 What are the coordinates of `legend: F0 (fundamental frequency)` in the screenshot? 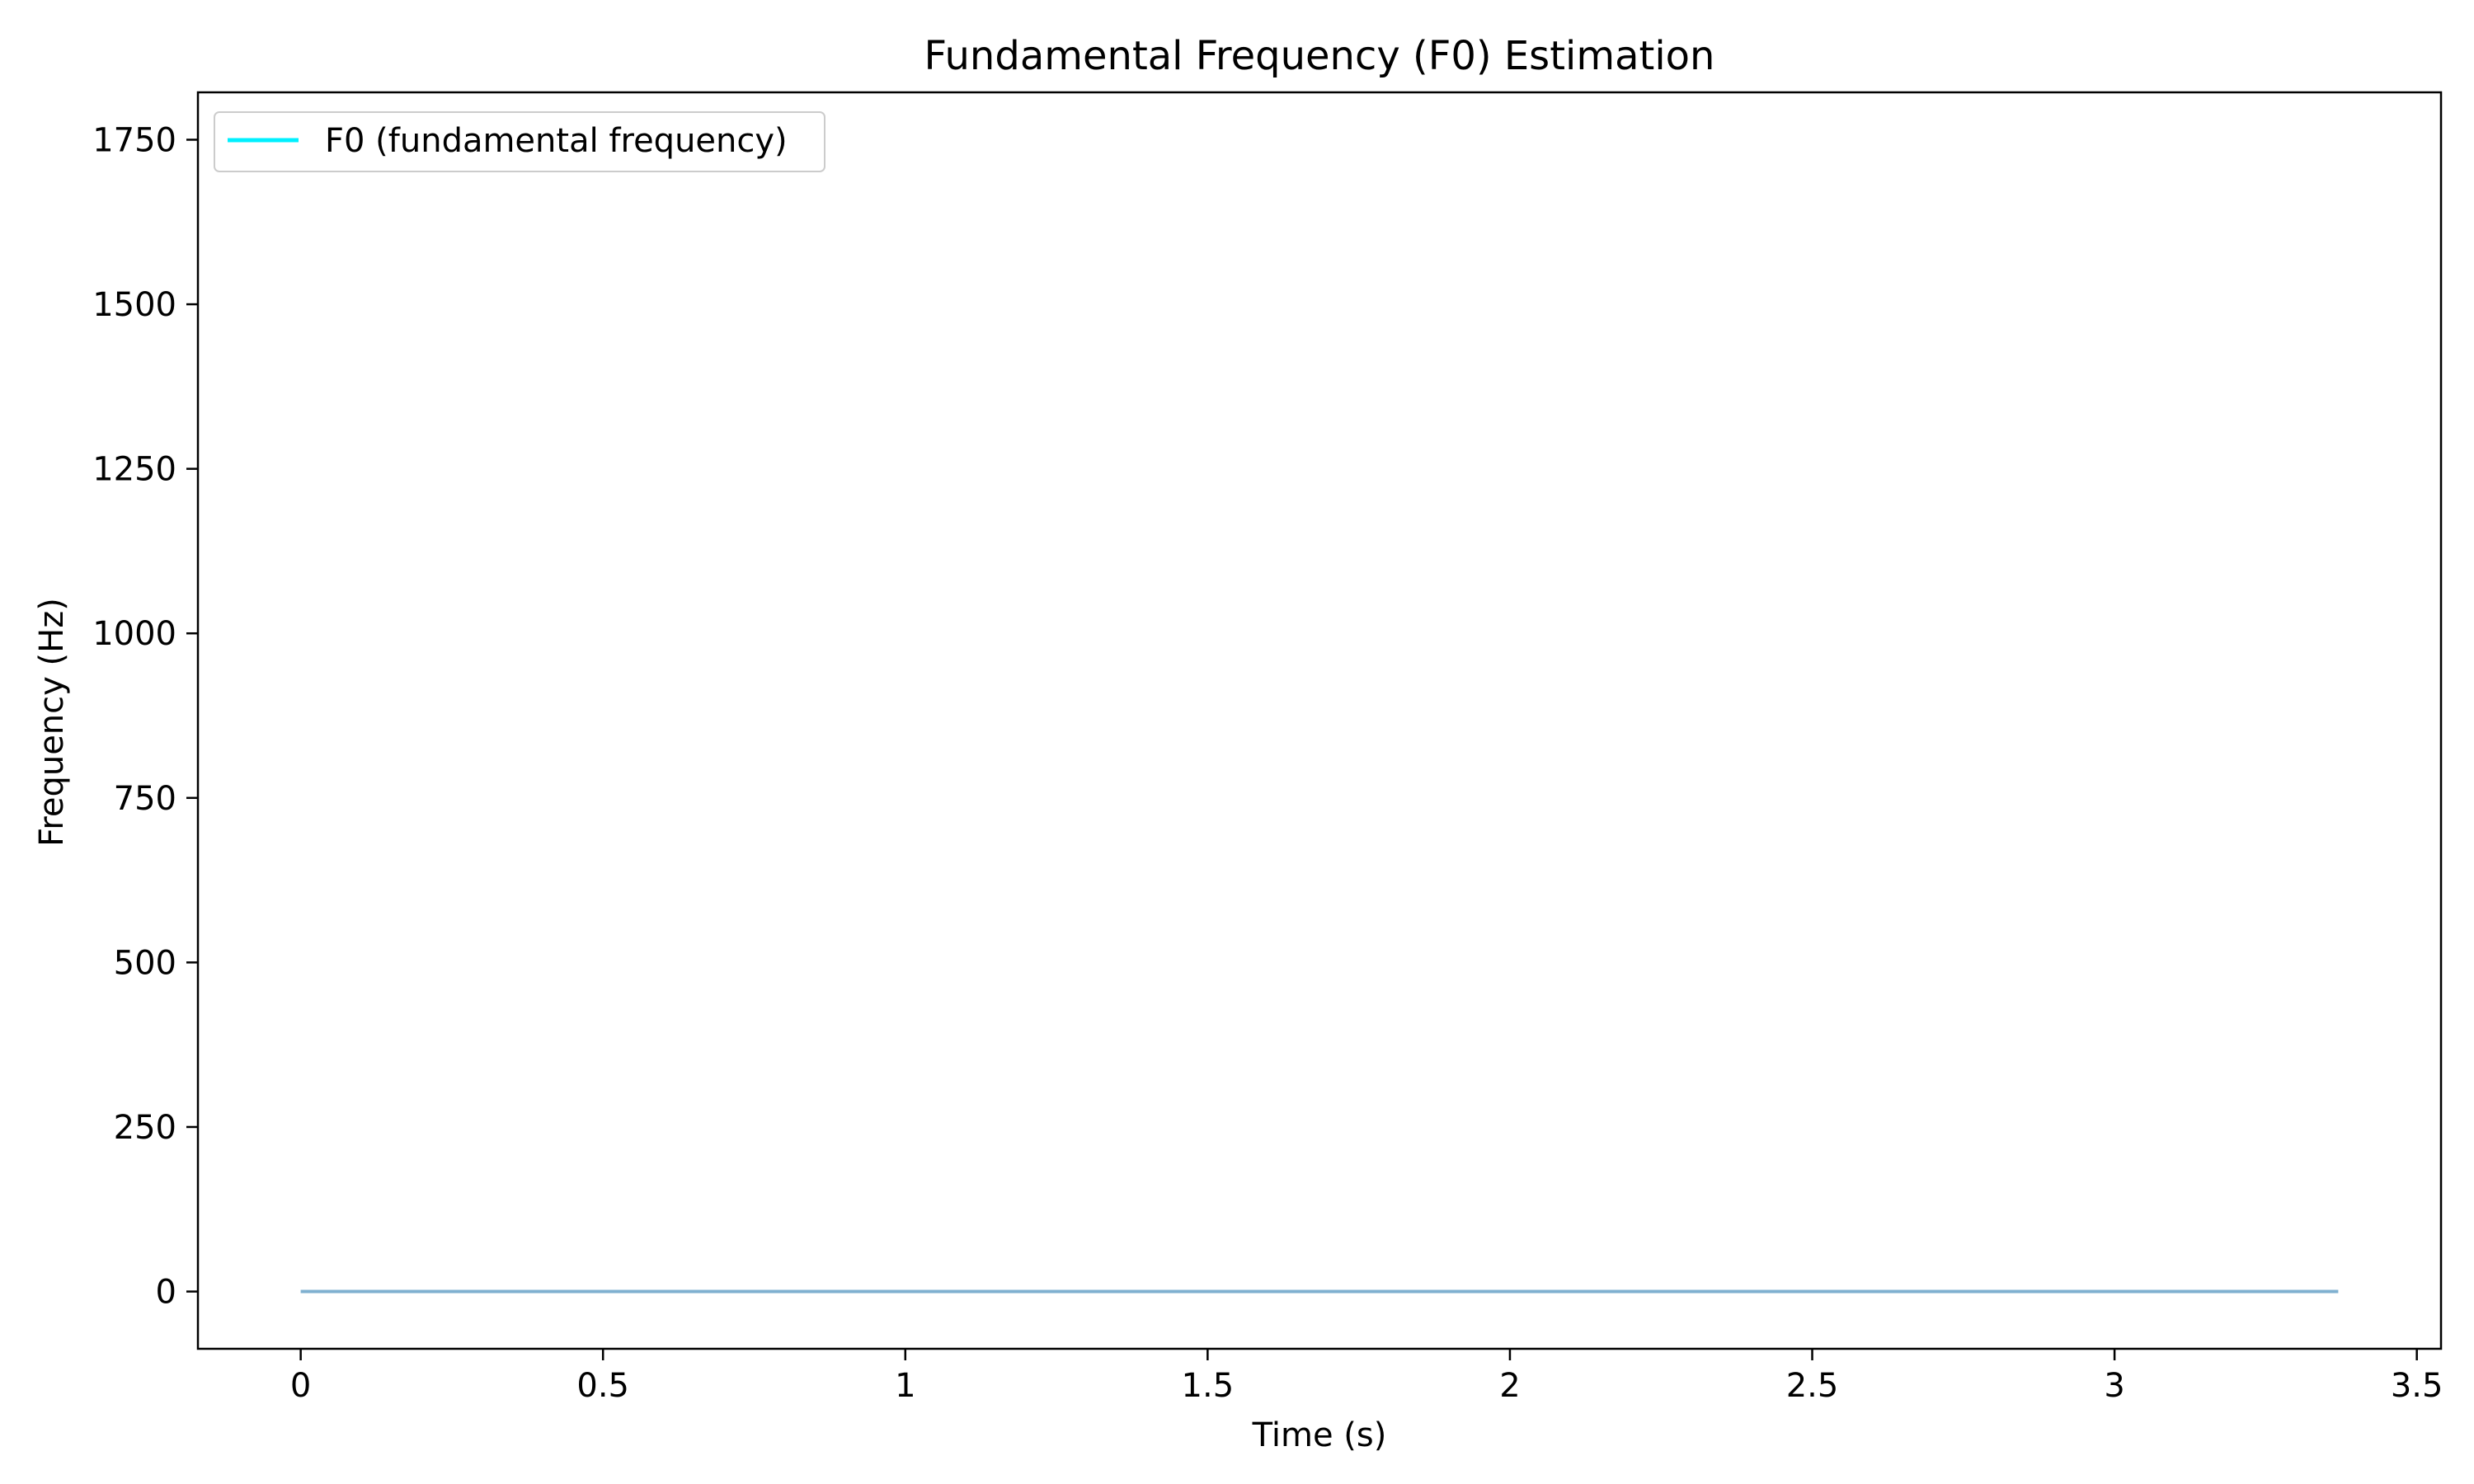 It's located at (519, 141).